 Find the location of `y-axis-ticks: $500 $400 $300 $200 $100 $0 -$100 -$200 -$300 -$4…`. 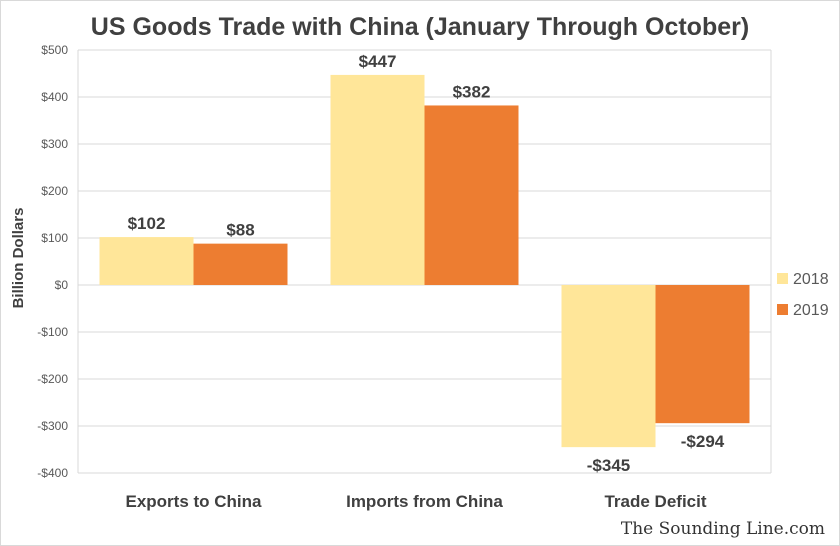

y-axis-ticks: $500 $400 $300 $200 $100 $0 -$100 -$200 -$300 -$4… is located at coordinates (52, 261).